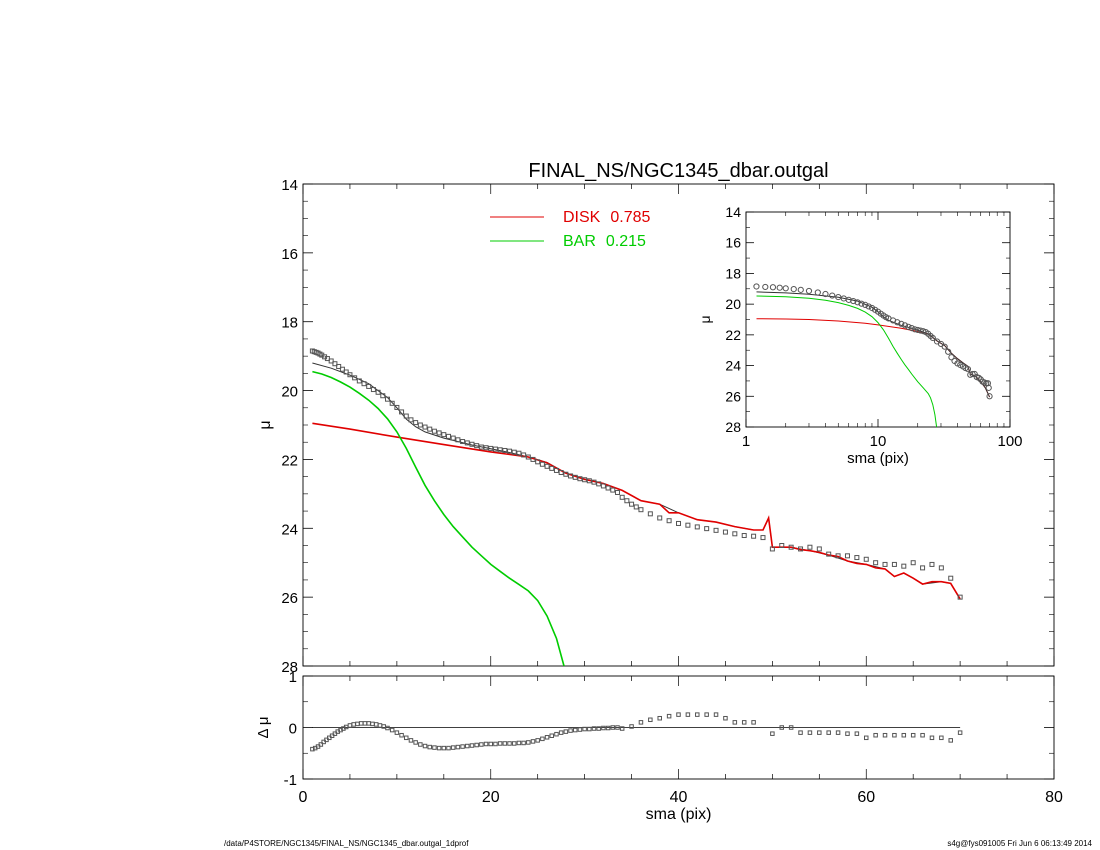  I want to click on inset-y-tick-label: 18, so click(733, 273).